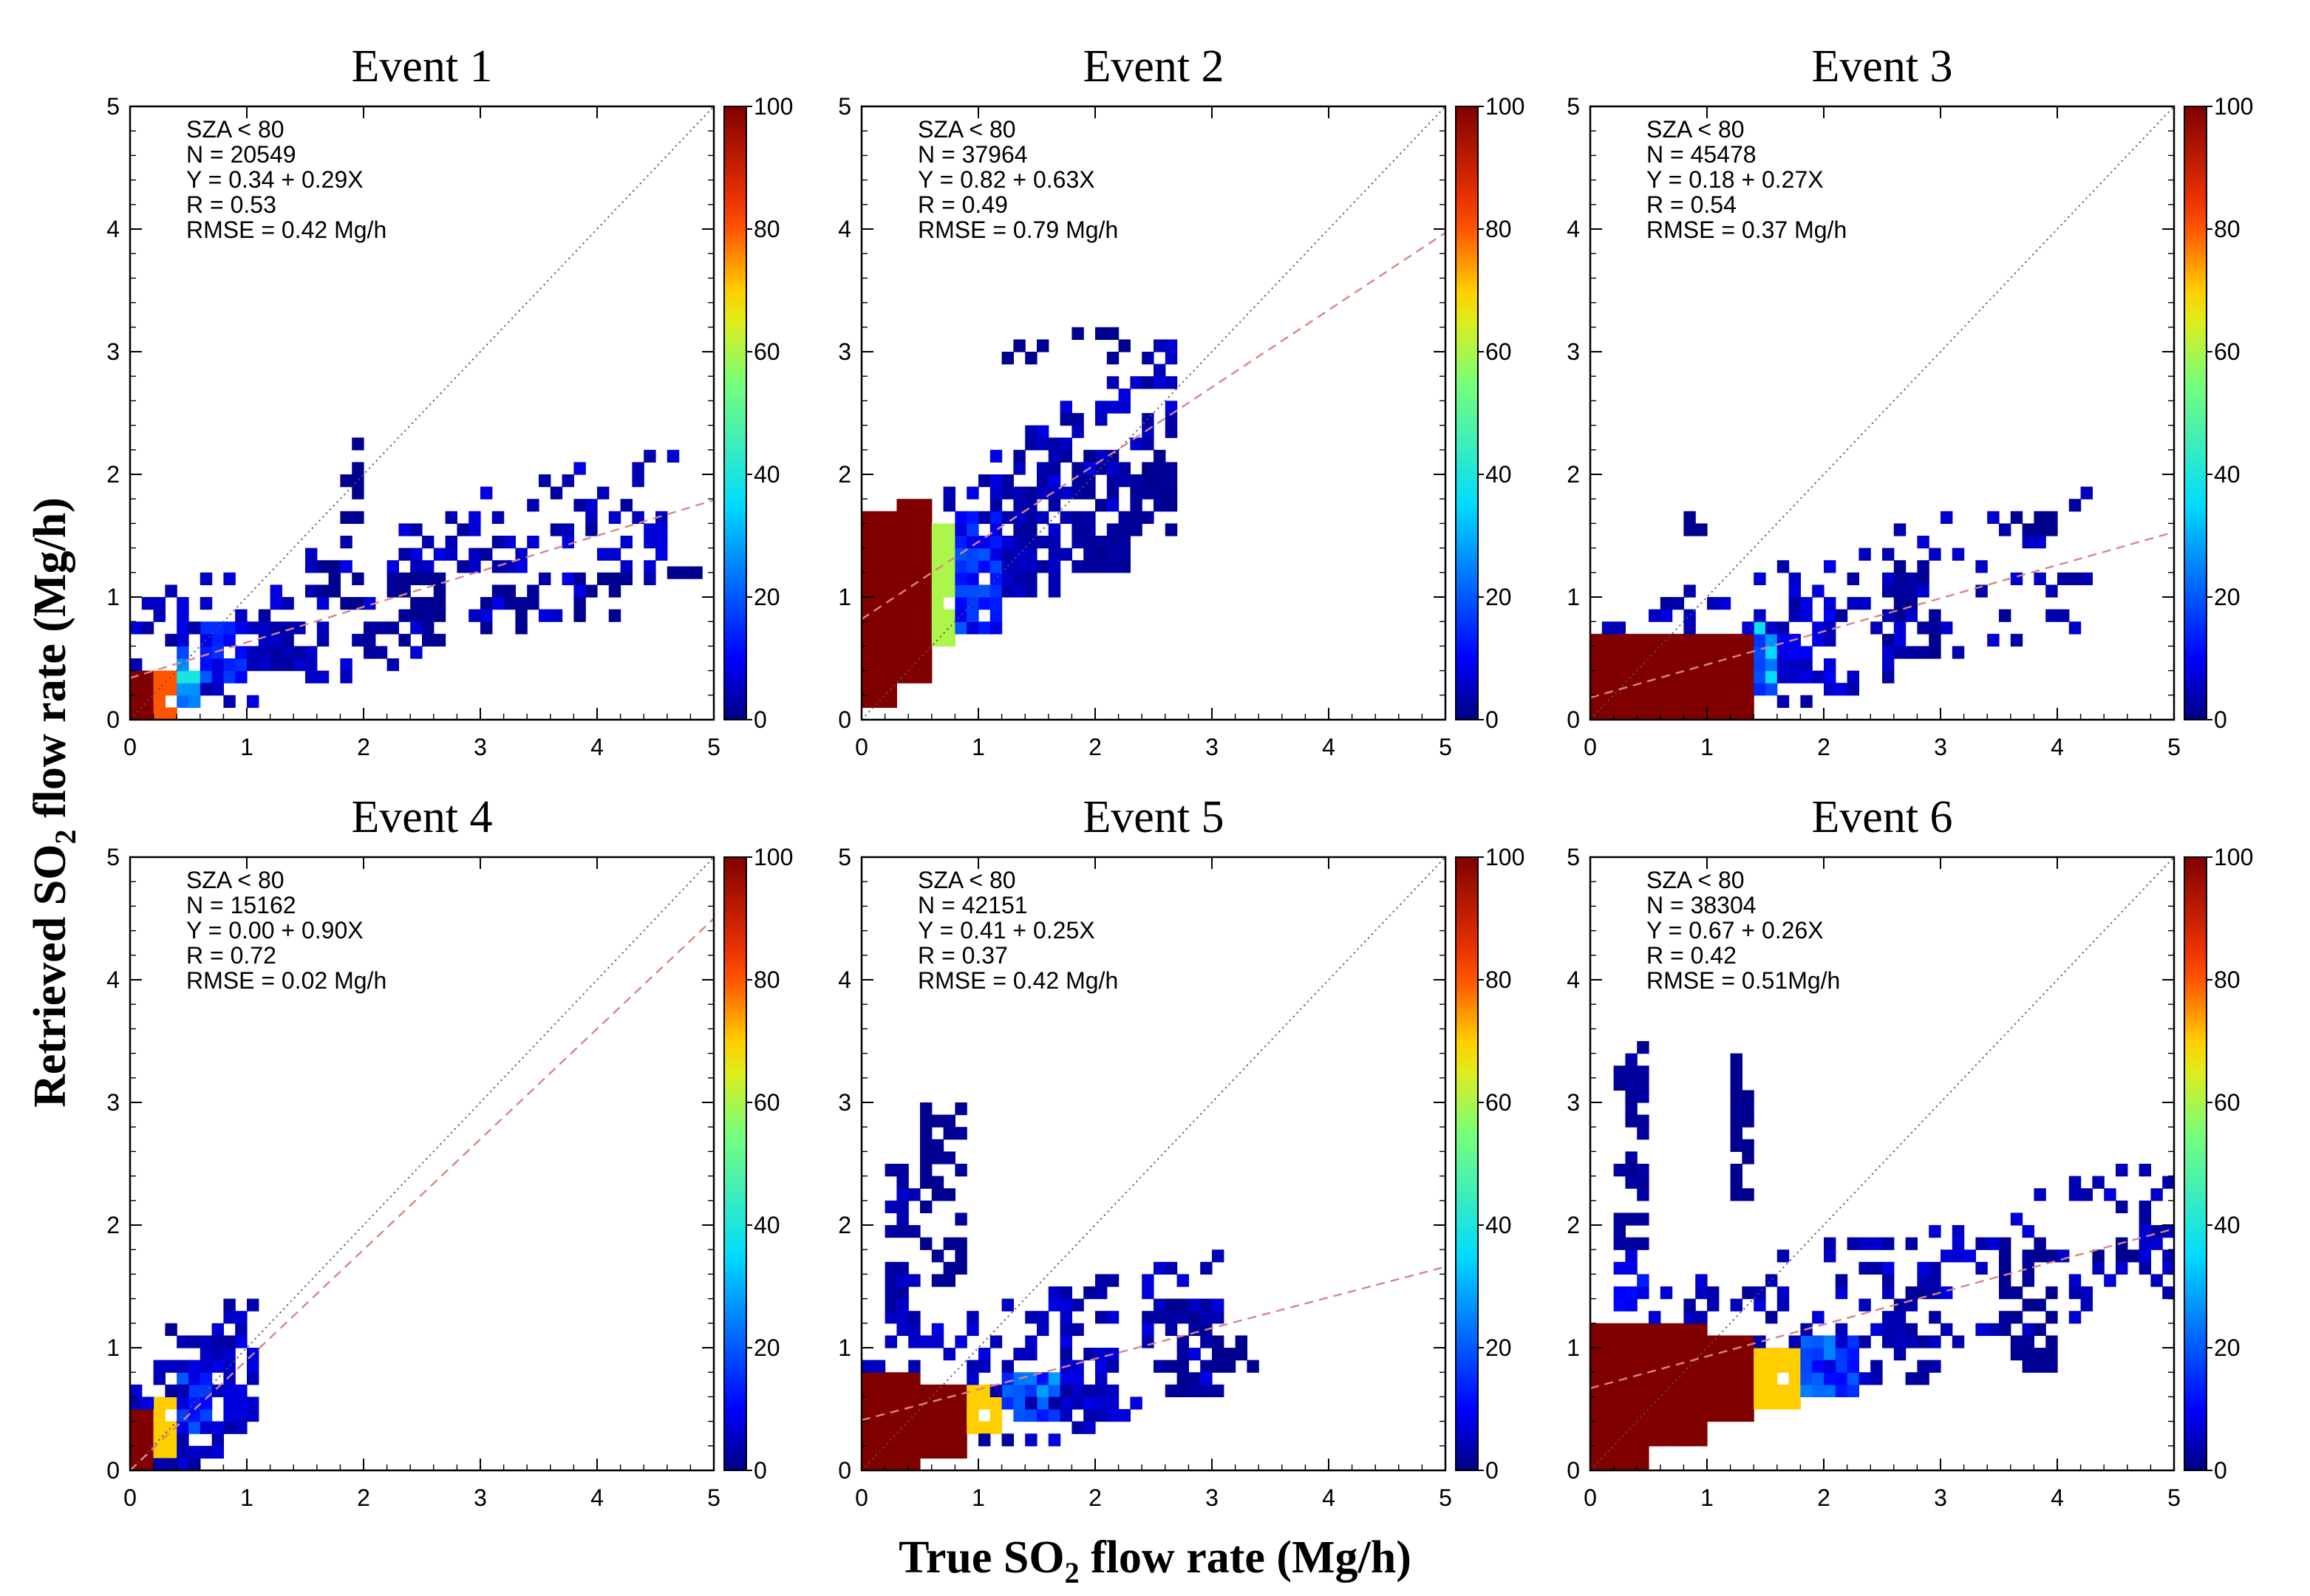 The image size is (2310, 1596). I want to click on y-tick-label: 1, so click(113, 597).